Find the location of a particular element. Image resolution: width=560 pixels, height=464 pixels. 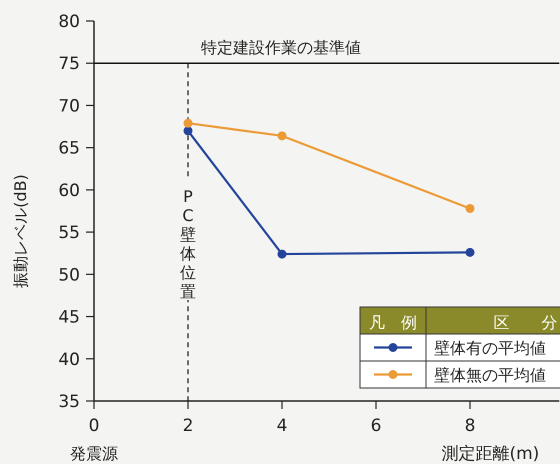

y-axis-title: 振動レベル(dB) is located at coordinates (20, 231).